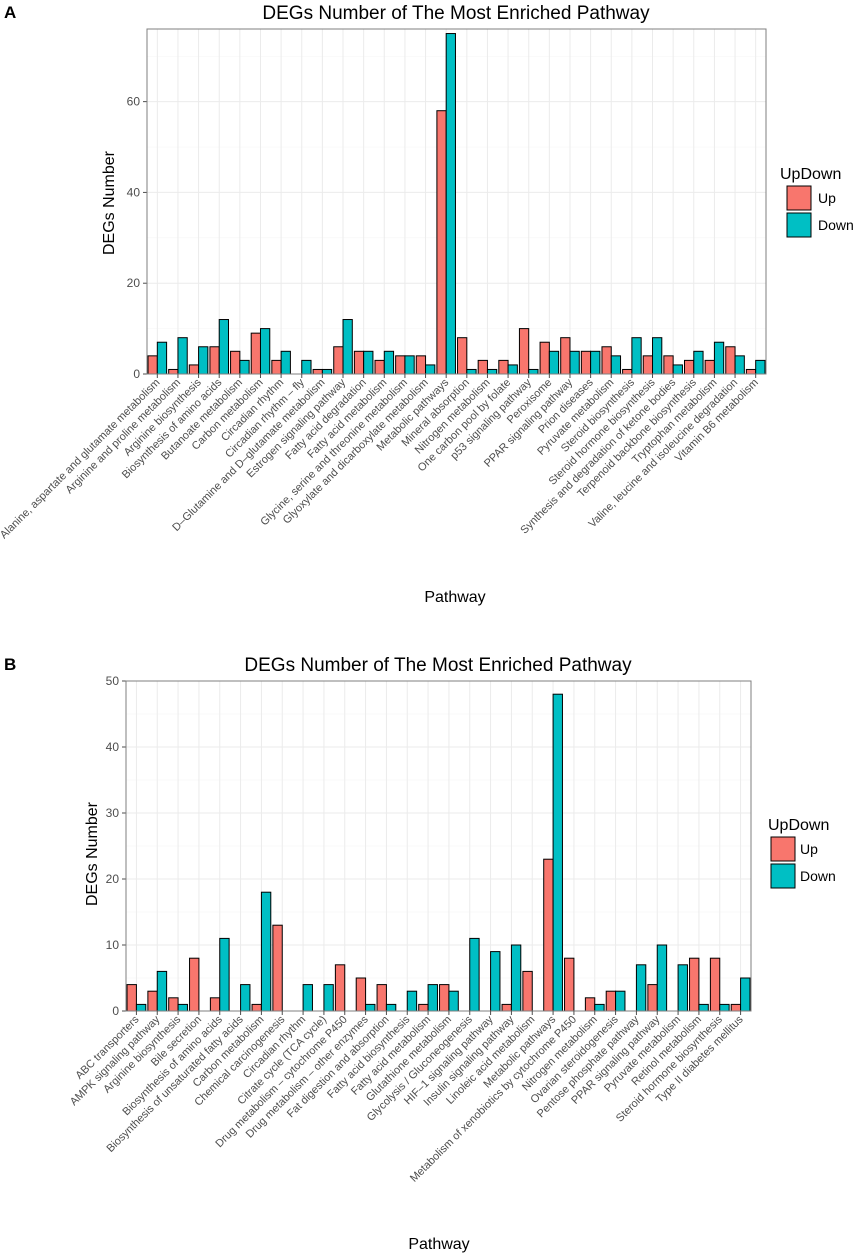 The image size is (858, 1259). What do you see at coordinates (136, 374) in the screenshot?
I see `chart-a-y-tick-label: 0` at bounding box center [136, 374].